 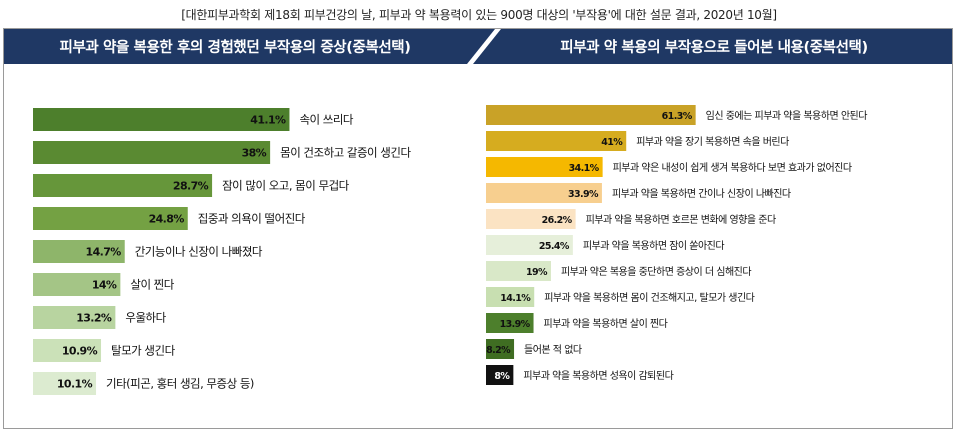 I want to click on left-category-label-7: 우울하다, so click(x=145, y=318).